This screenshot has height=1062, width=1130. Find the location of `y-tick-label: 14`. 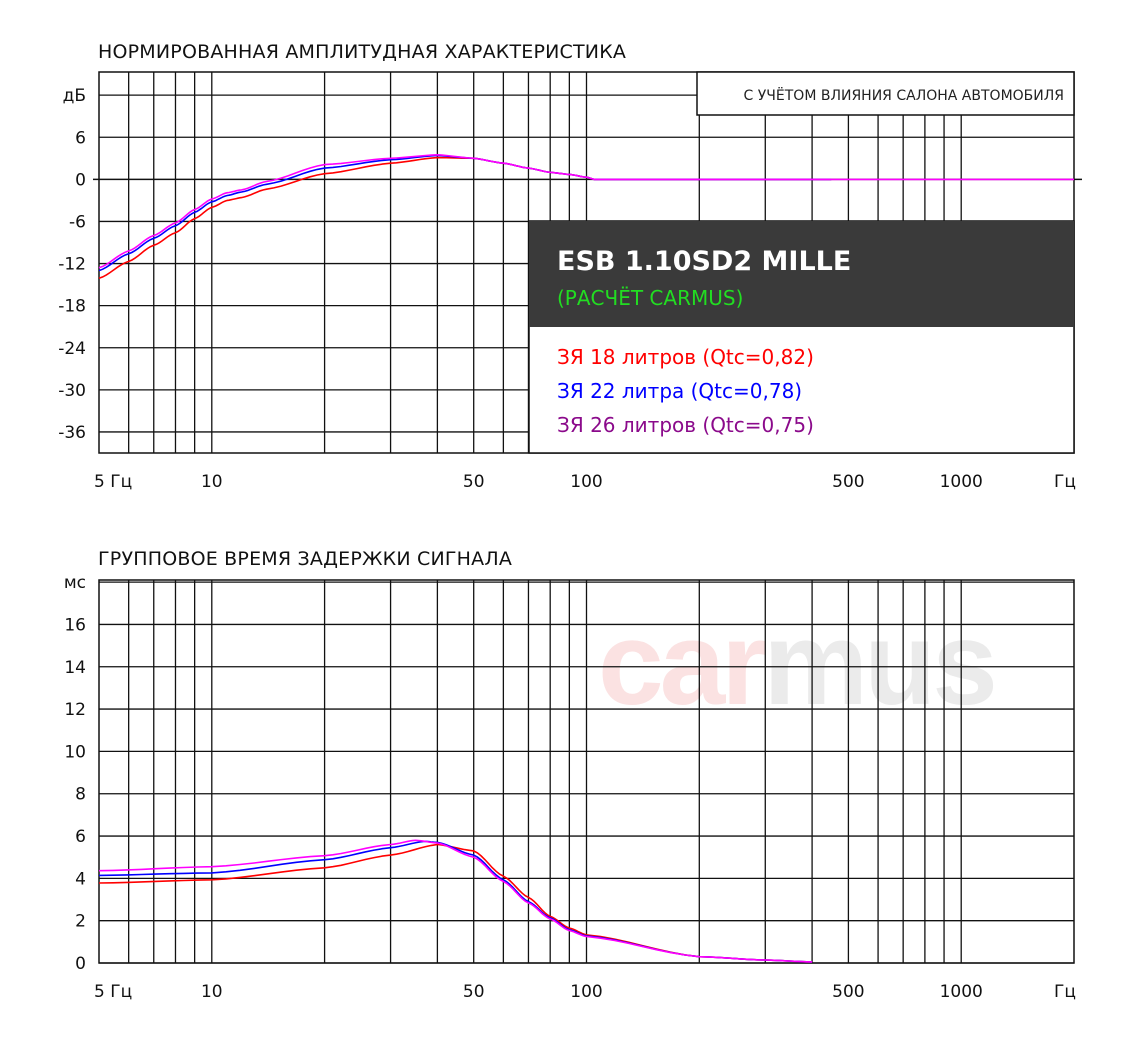

y-tick-label: 14 is located at coordinates (75, 668).